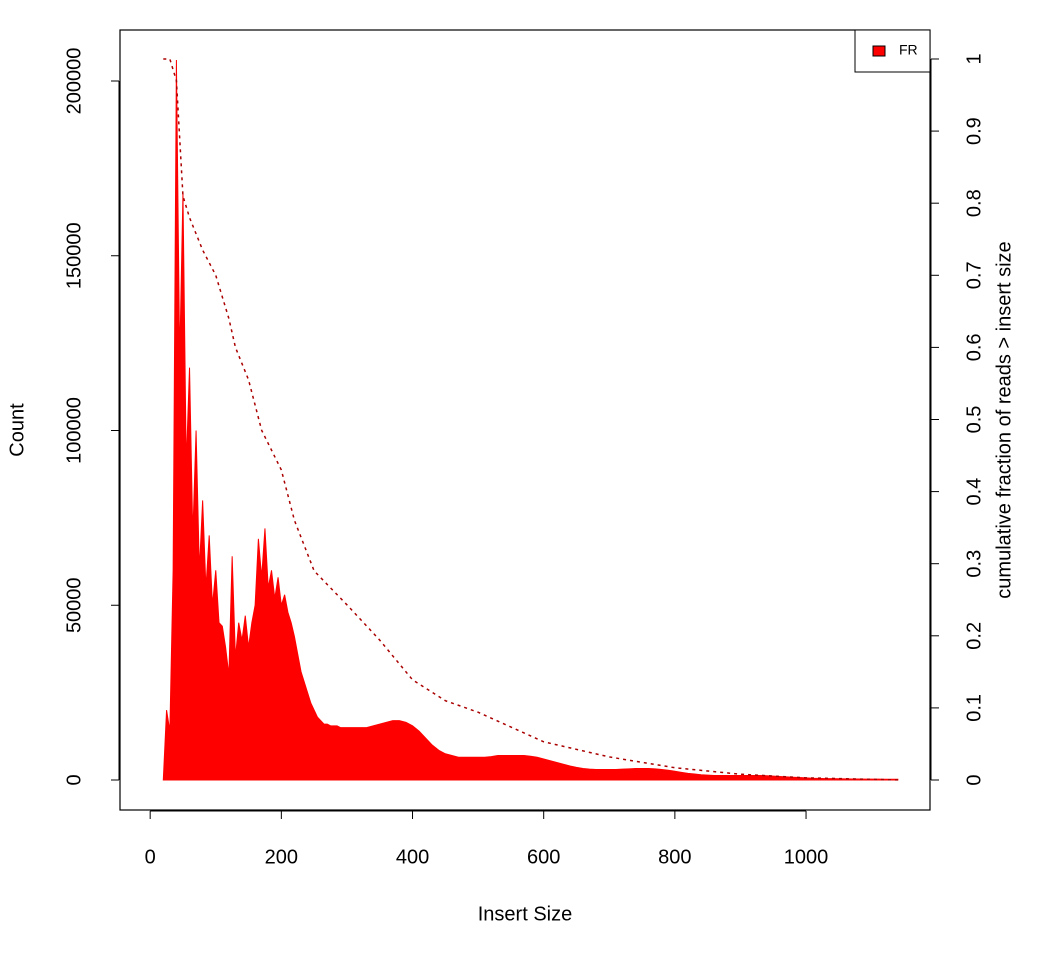  Describe the element at coordinates (74, 430) in the screenshot. I see `y-tick-label: 100000` at that location.